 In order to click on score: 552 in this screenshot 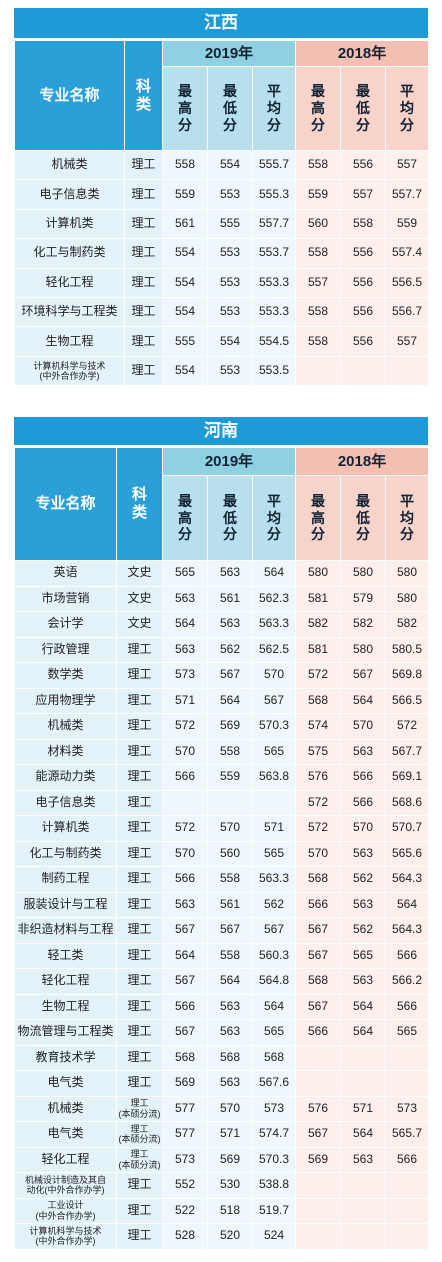, I will do `click(185, 1185)`.